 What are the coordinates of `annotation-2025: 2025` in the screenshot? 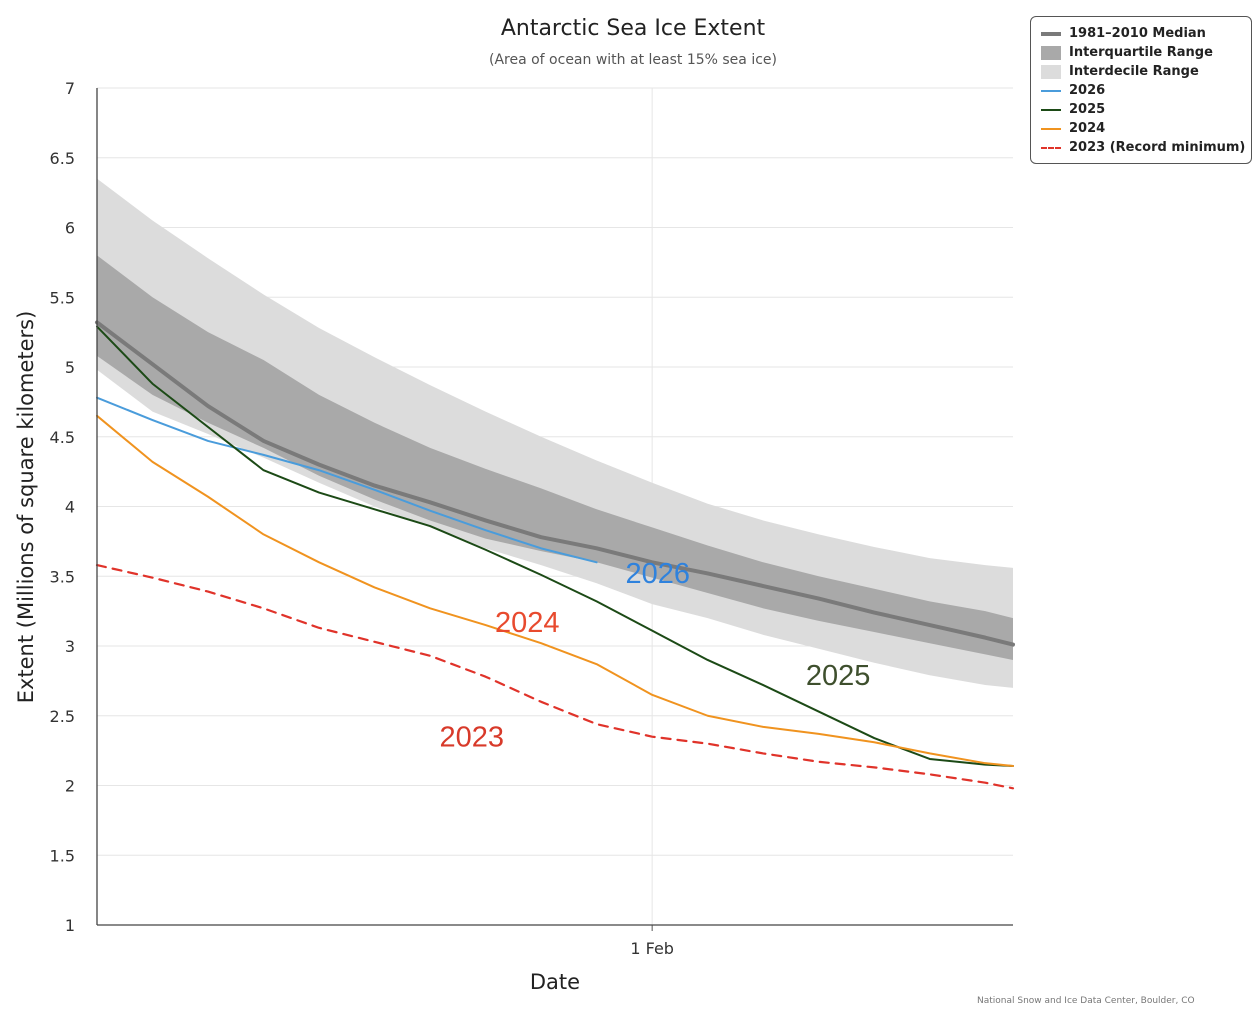 It's located at (838, 676).